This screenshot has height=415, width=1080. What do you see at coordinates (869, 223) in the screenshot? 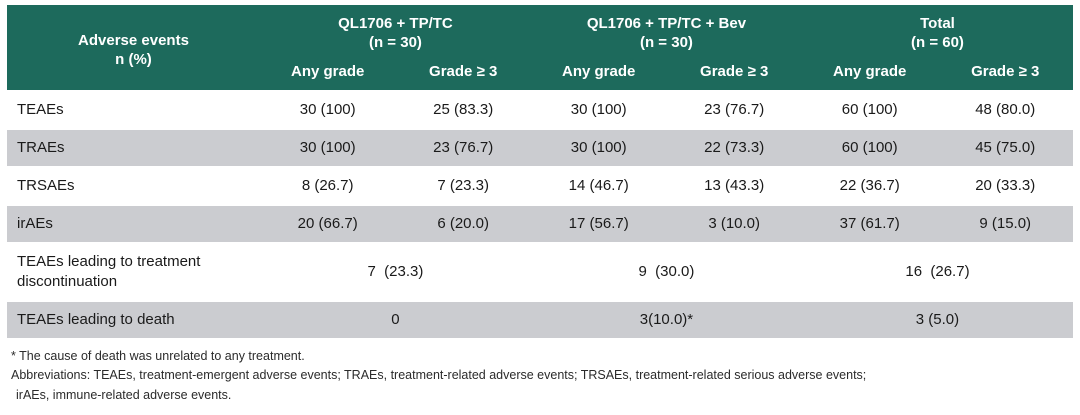
I see `cell-value: 37 (61.7)` at bounding box center [869, 223].